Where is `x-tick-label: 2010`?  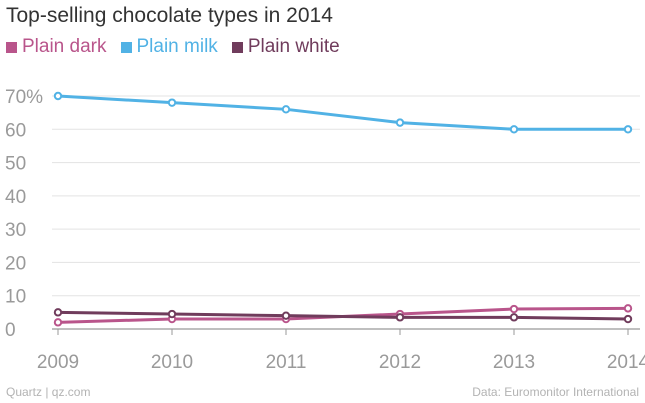 x-tick-label: 2010 is located at coordinates (172, 362).